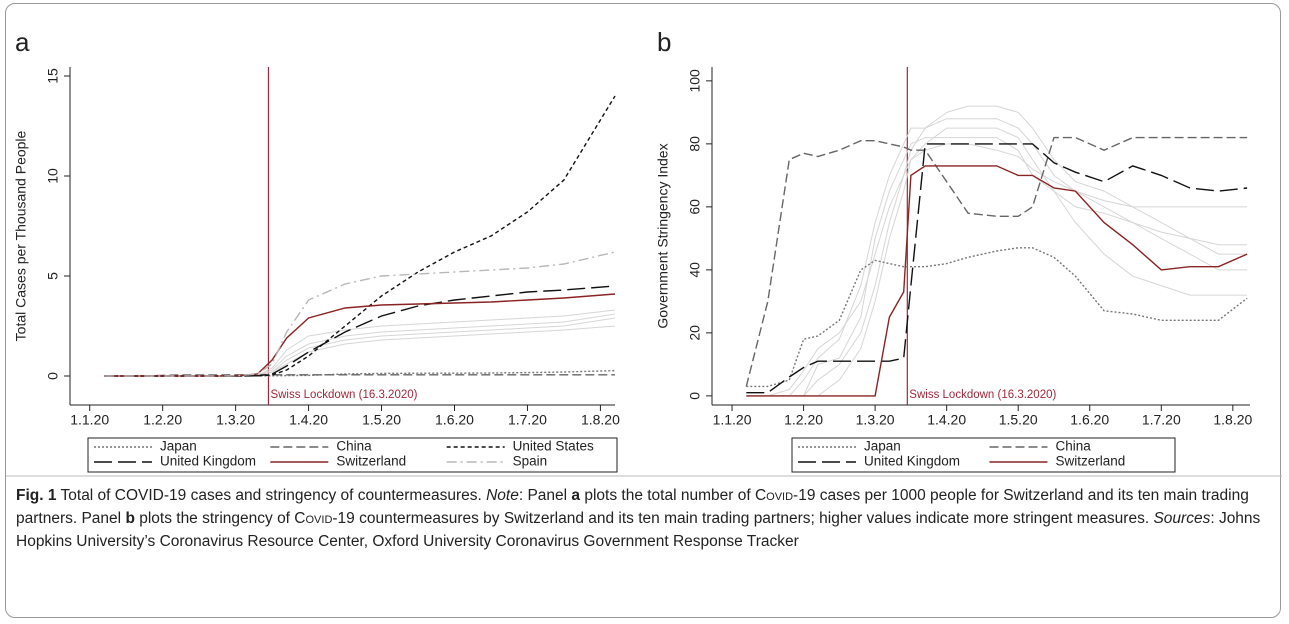 This screenshot has height=624, width=1289. Describe the element at coordinates (695, 207) in the screenshot. I see `y-tick-label: 60` at that location.